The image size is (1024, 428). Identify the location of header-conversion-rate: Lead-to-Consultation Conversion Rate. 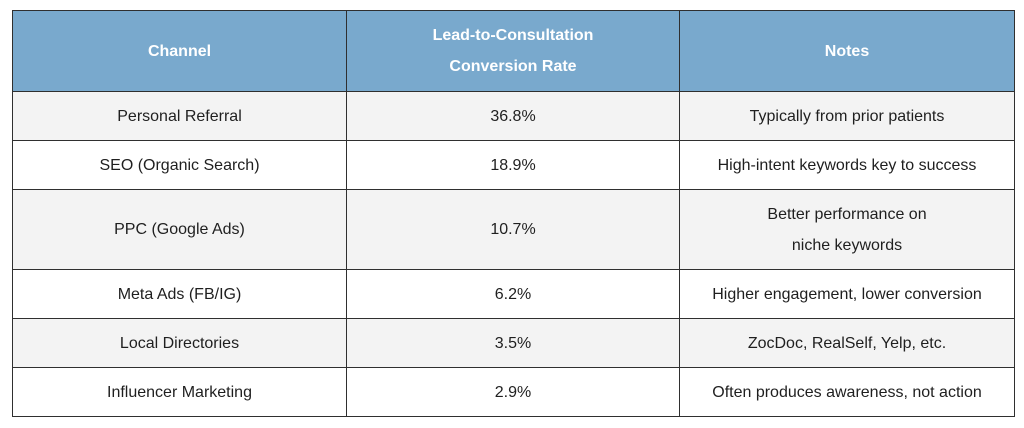
(513, 51).